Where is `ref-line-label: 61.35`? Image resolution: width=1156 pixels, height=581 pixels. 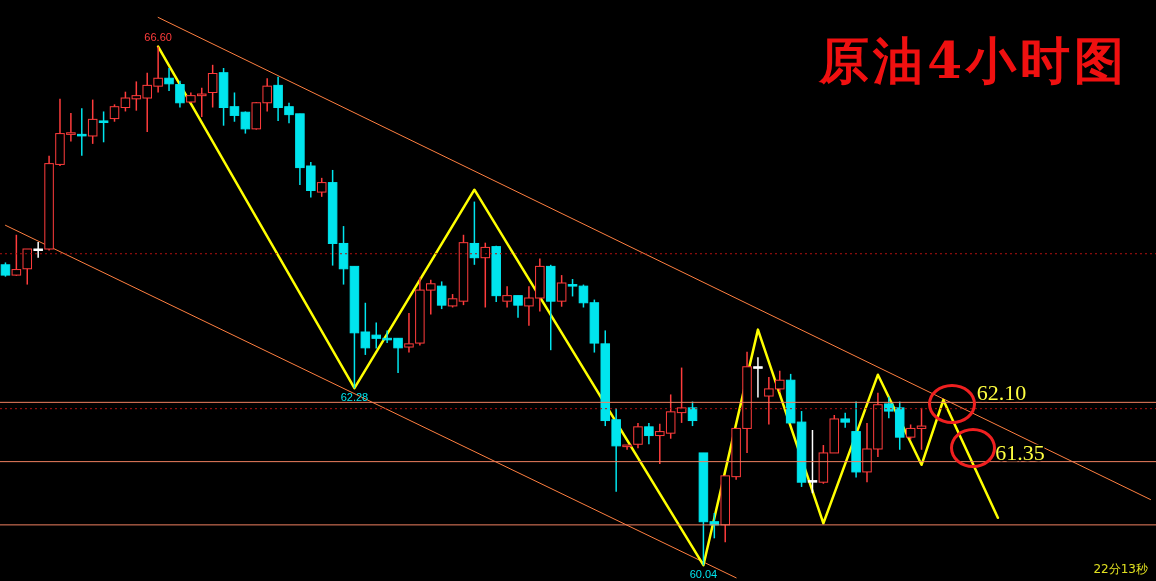 ref-line-label: 61.35 is located at coordinates (1020, 452).